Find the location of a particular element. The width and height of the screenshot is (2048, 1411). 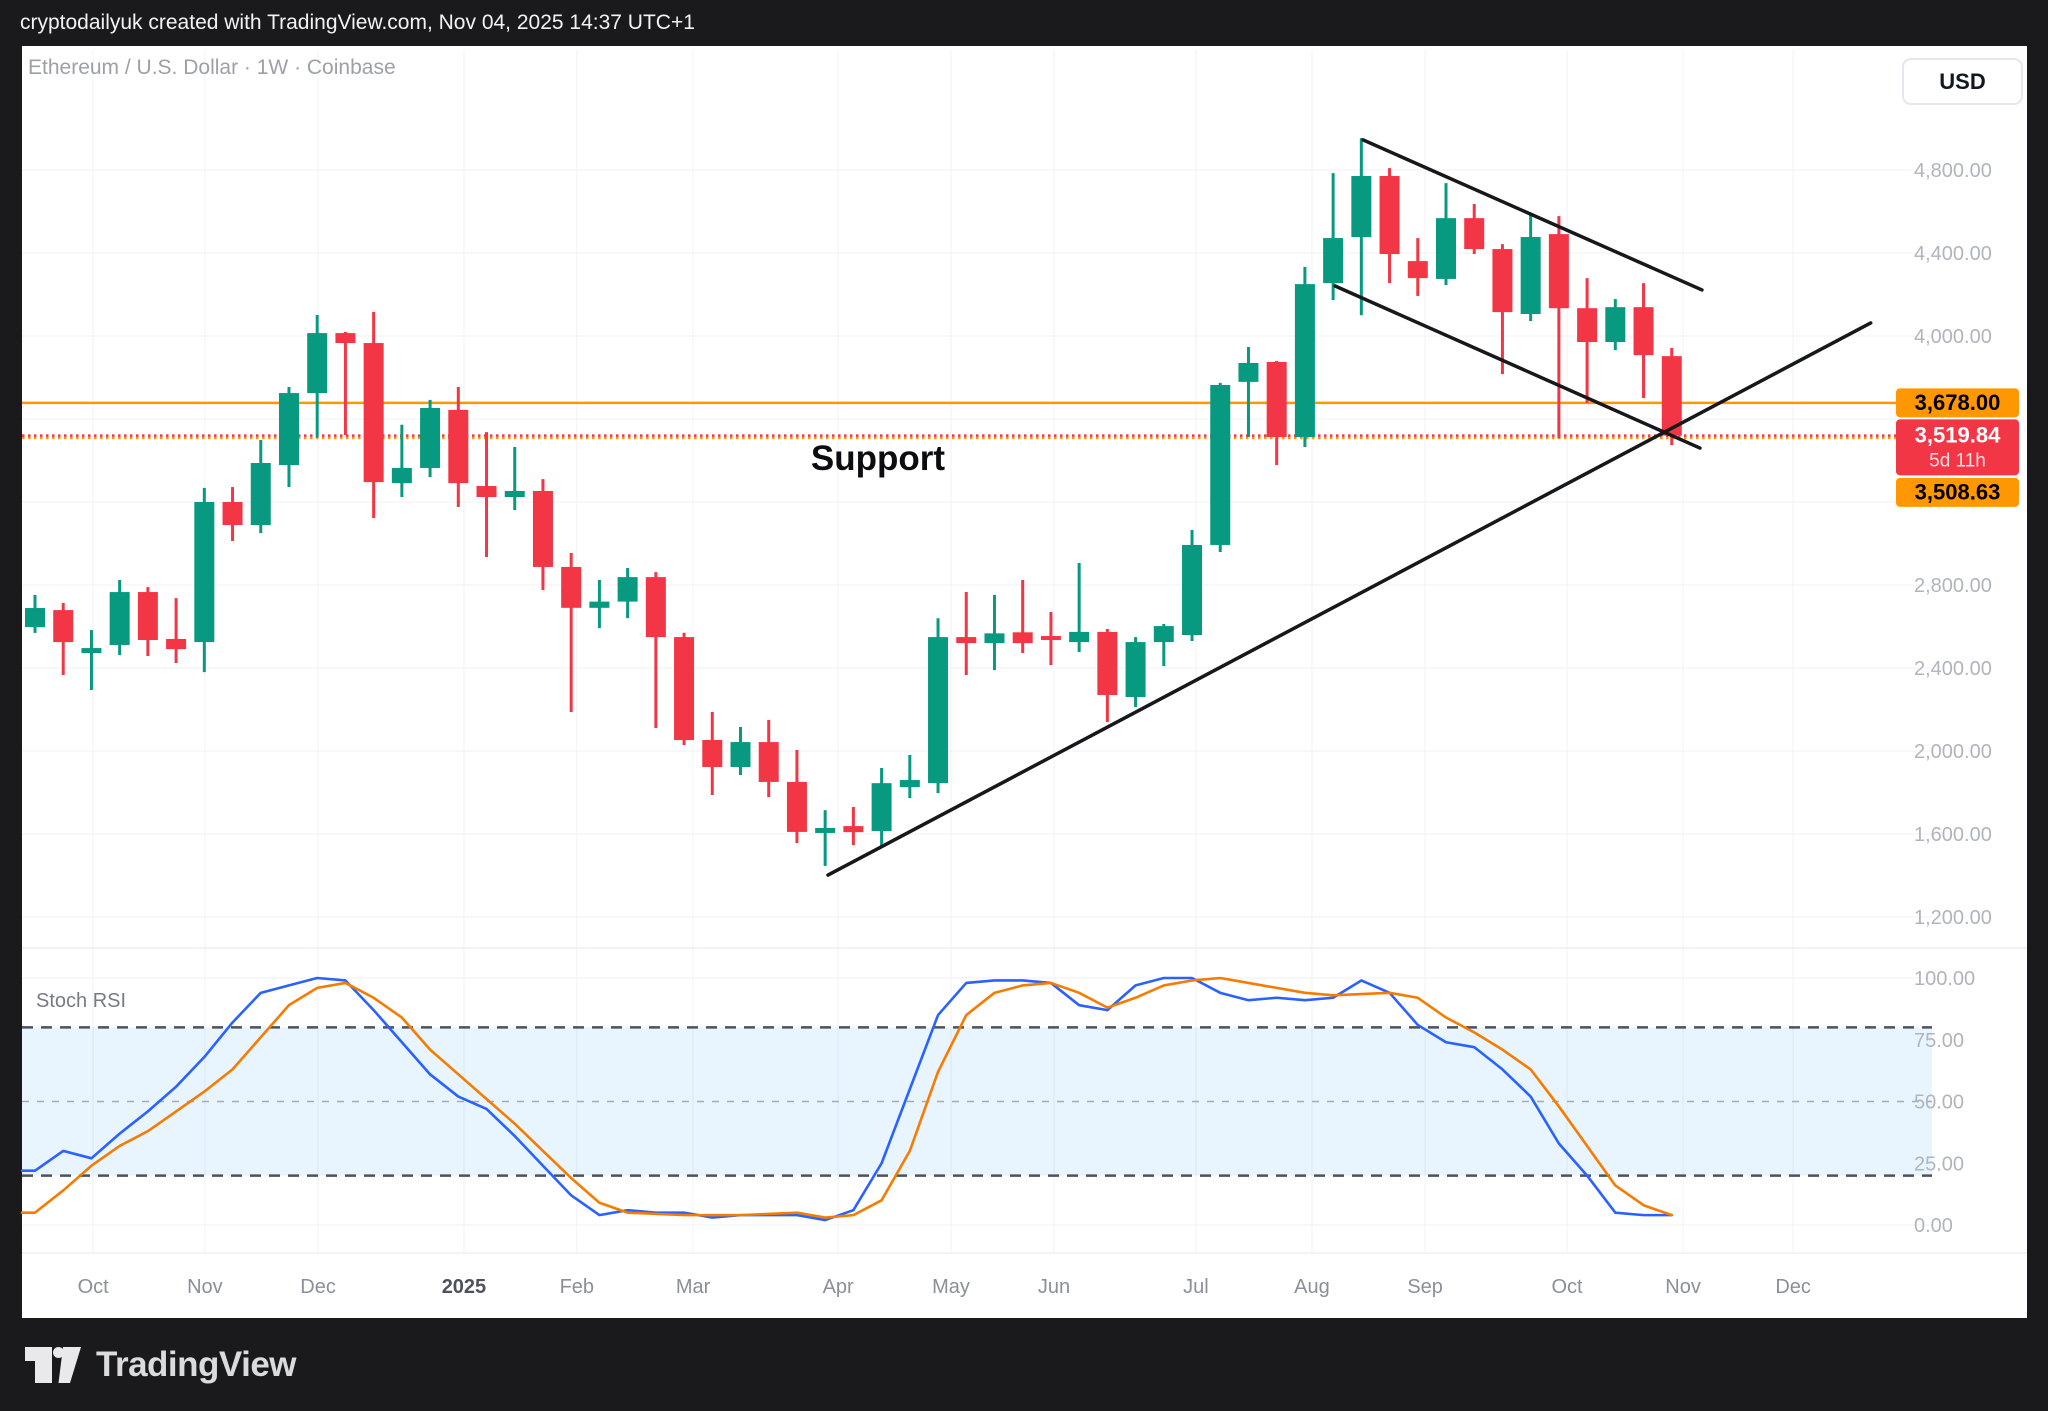

currency-toggle-button: USD is located at coordinates (1962, 81).